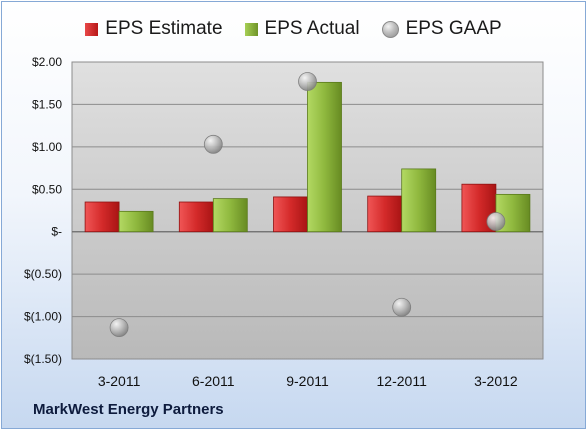 The image size is (587, 430). Describe the element at coordinates (47, 189) in the screenshot. I see `y-tick-label: $0.50` at that location.